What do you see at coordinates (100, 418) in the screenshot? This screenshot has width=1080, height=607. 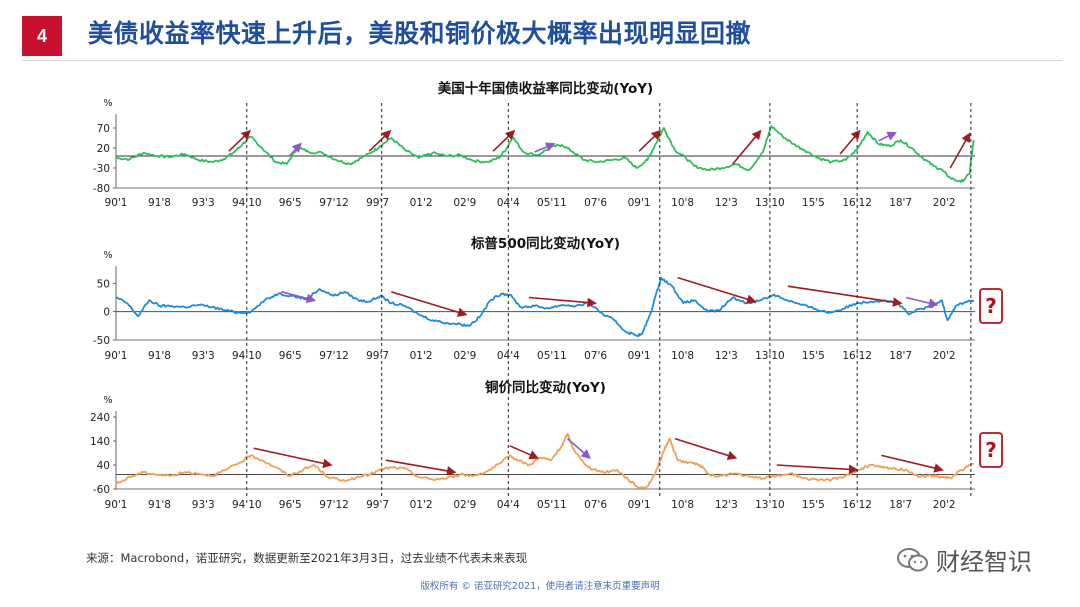 I see `y-tick-label: 240` at bounding box center [100, 418].